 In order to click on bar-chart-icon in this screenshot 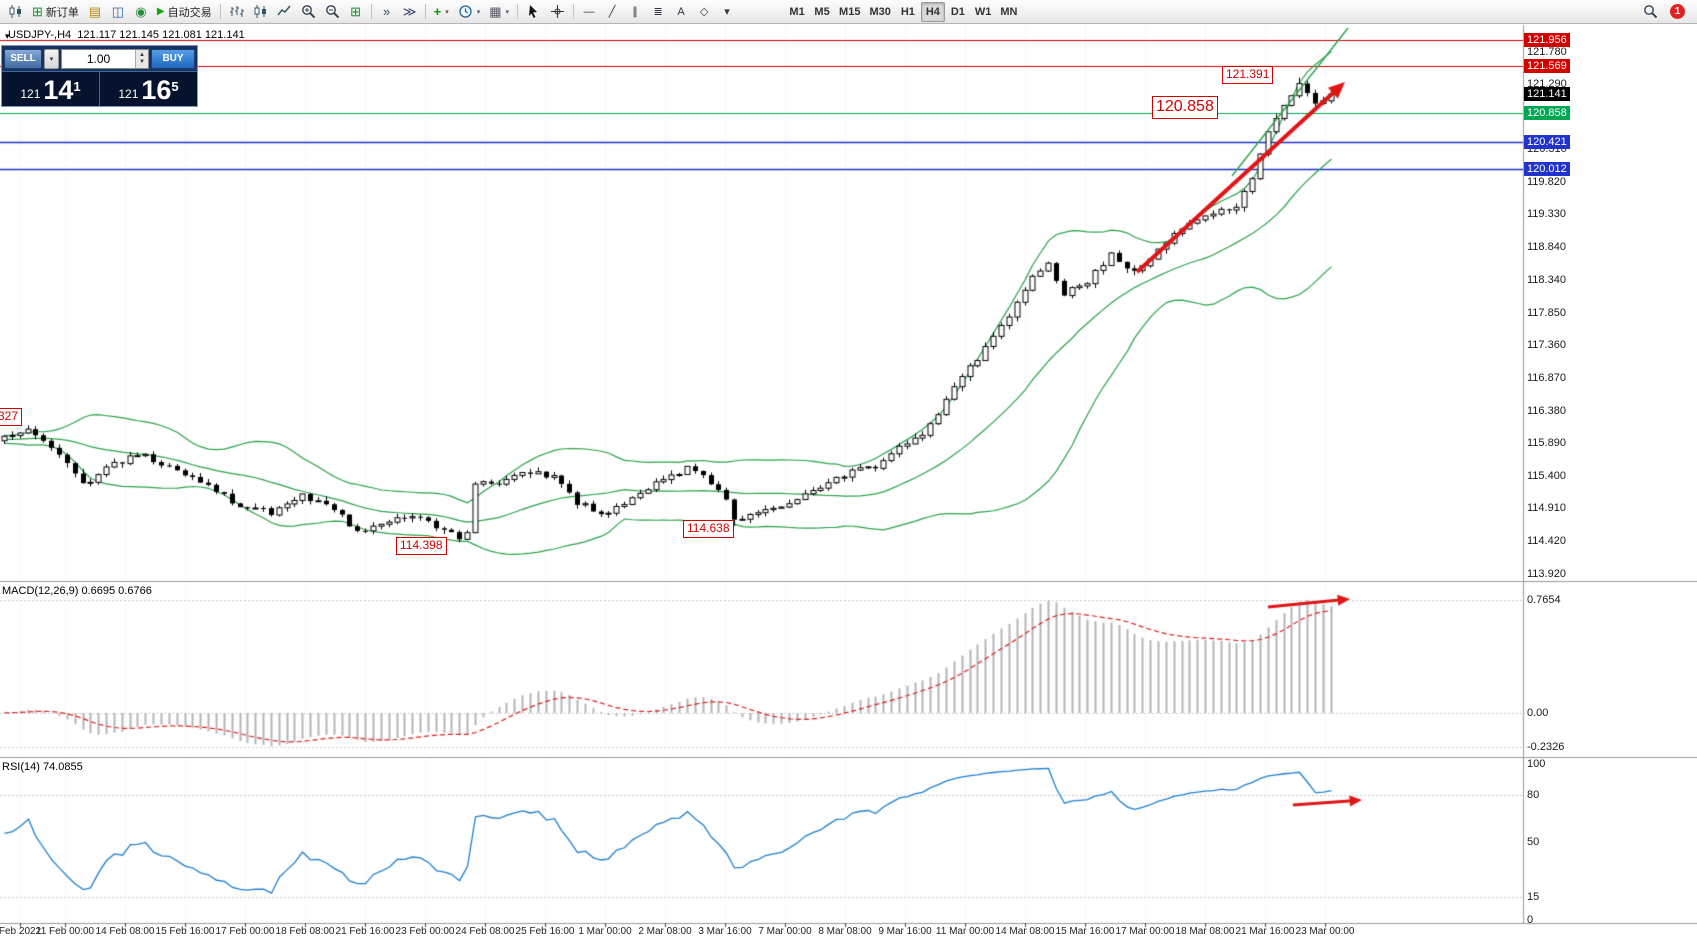, I will do `click(236, 11)`.